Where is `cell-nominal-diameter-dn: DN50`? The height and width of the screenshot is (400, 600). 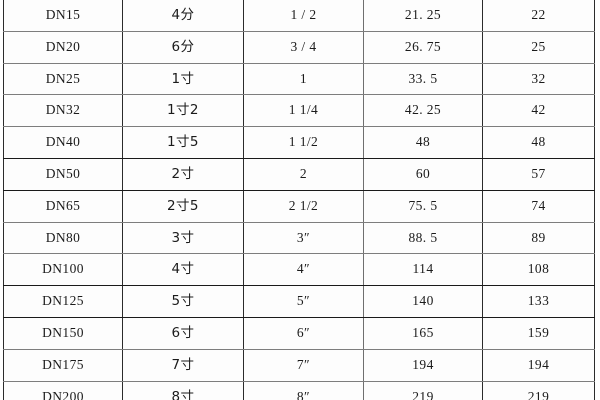 cell-nominal-diameter-dn: DN50 is located at coordinates (63, 174).